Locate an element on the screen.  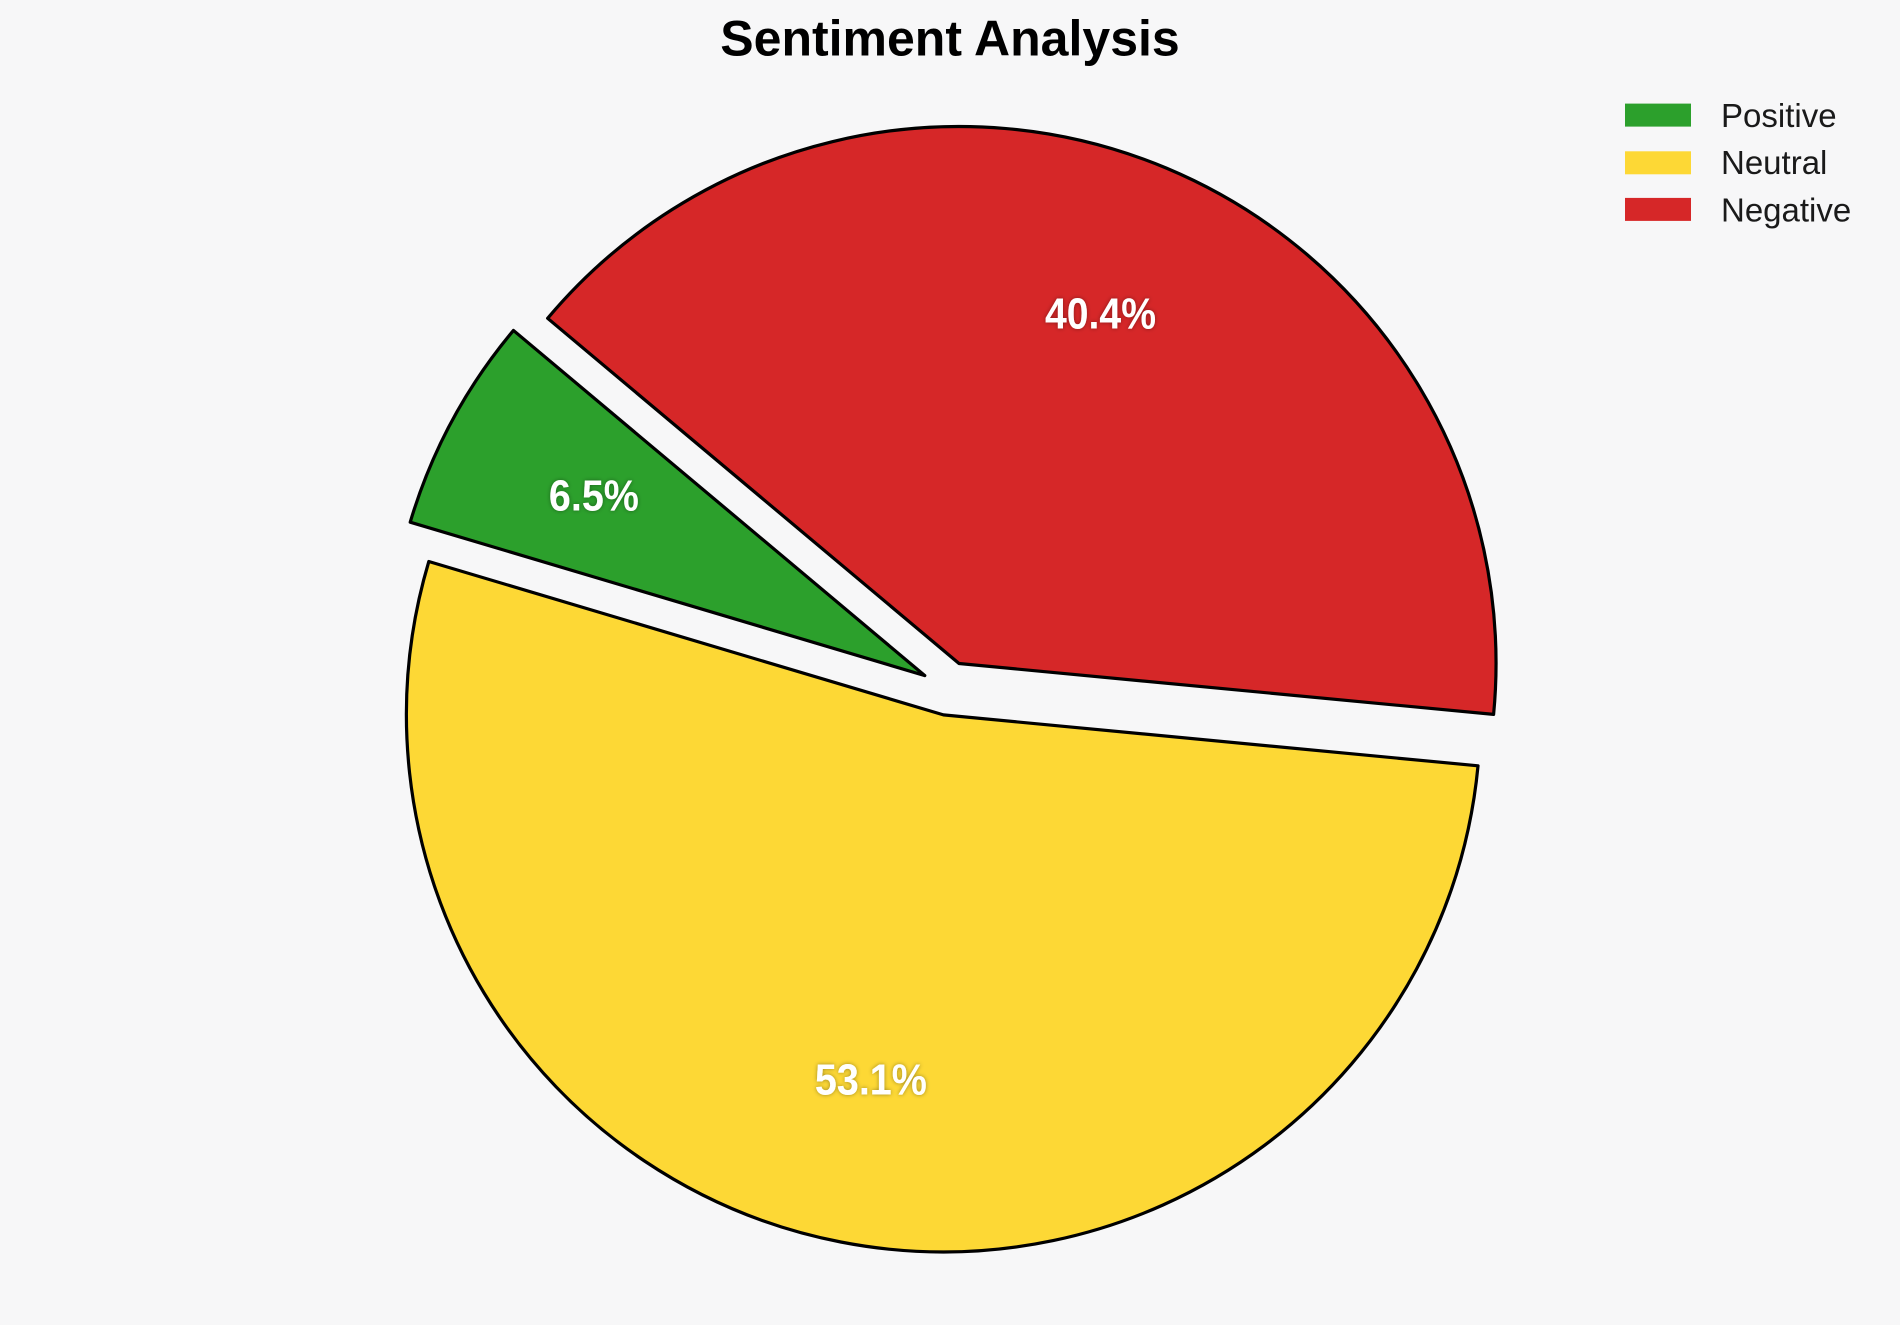
svg-text: 6.5% is located at coordinates (594, 496).